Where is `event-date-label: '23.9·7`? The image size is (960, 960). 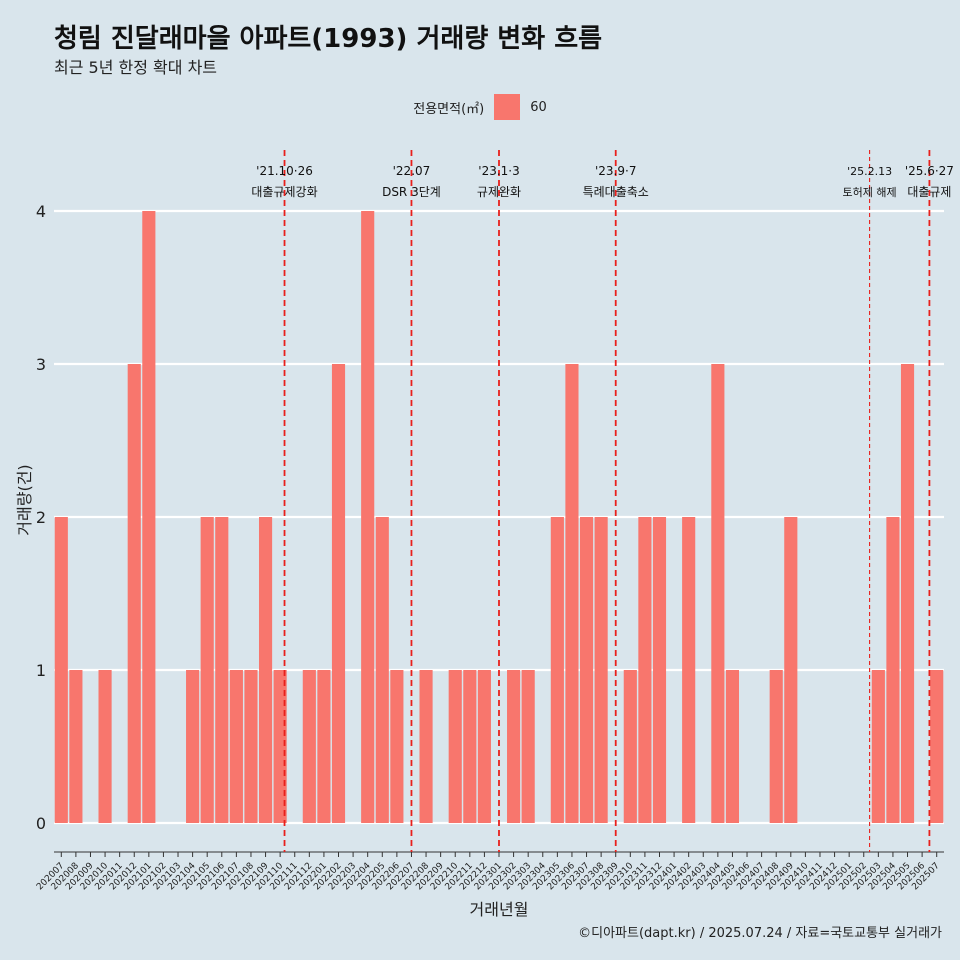
event-date-label: '23.9·7 is located at coordinates (615, 171).